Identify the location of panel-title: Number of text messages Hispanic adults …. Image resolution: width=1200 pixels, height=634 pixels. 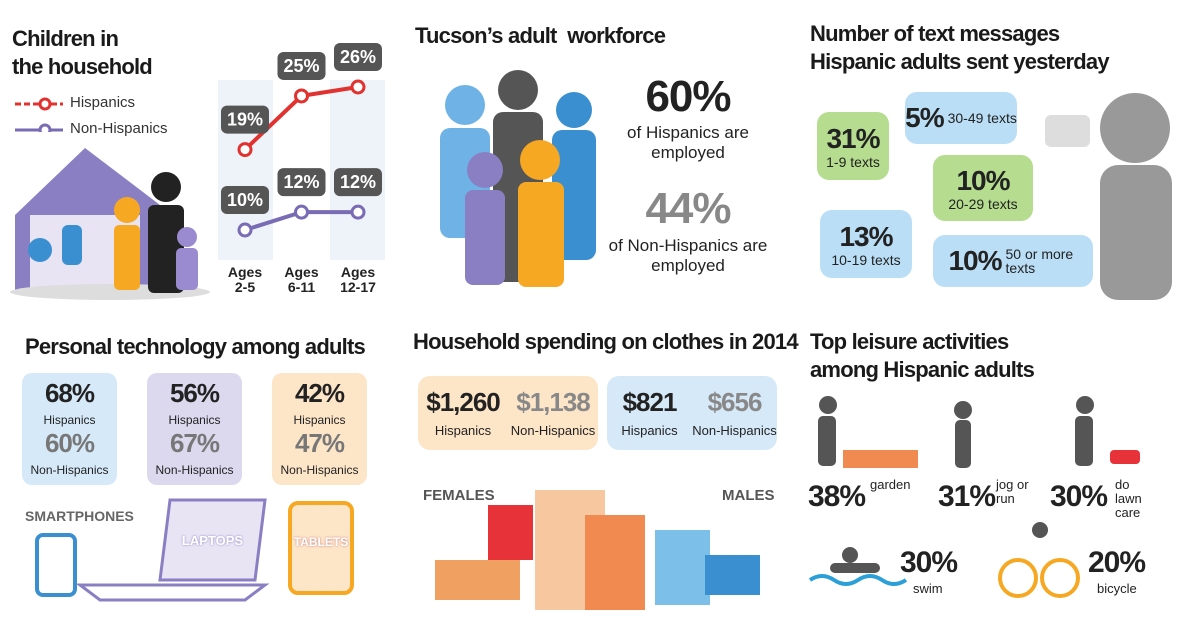
(960, 47).